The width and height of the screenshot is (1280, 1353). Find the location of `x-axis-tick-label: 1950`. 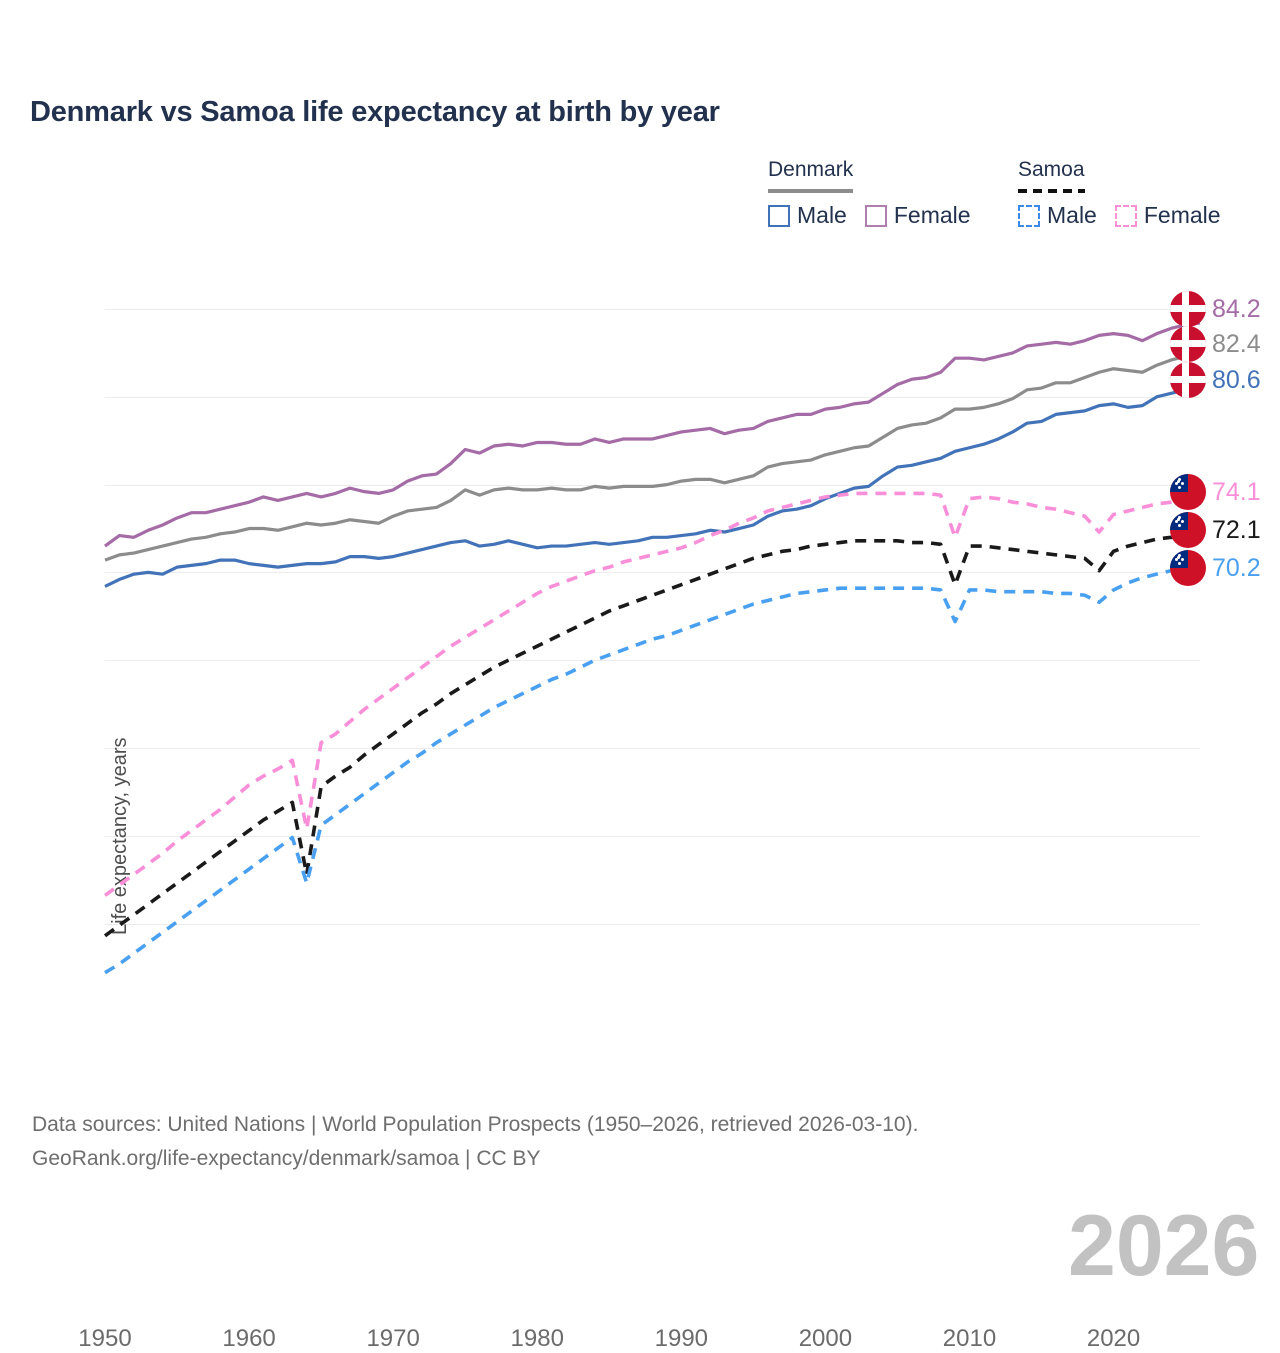

x-axis-tick-label: 1950 is located at coordinates (105, 1338).